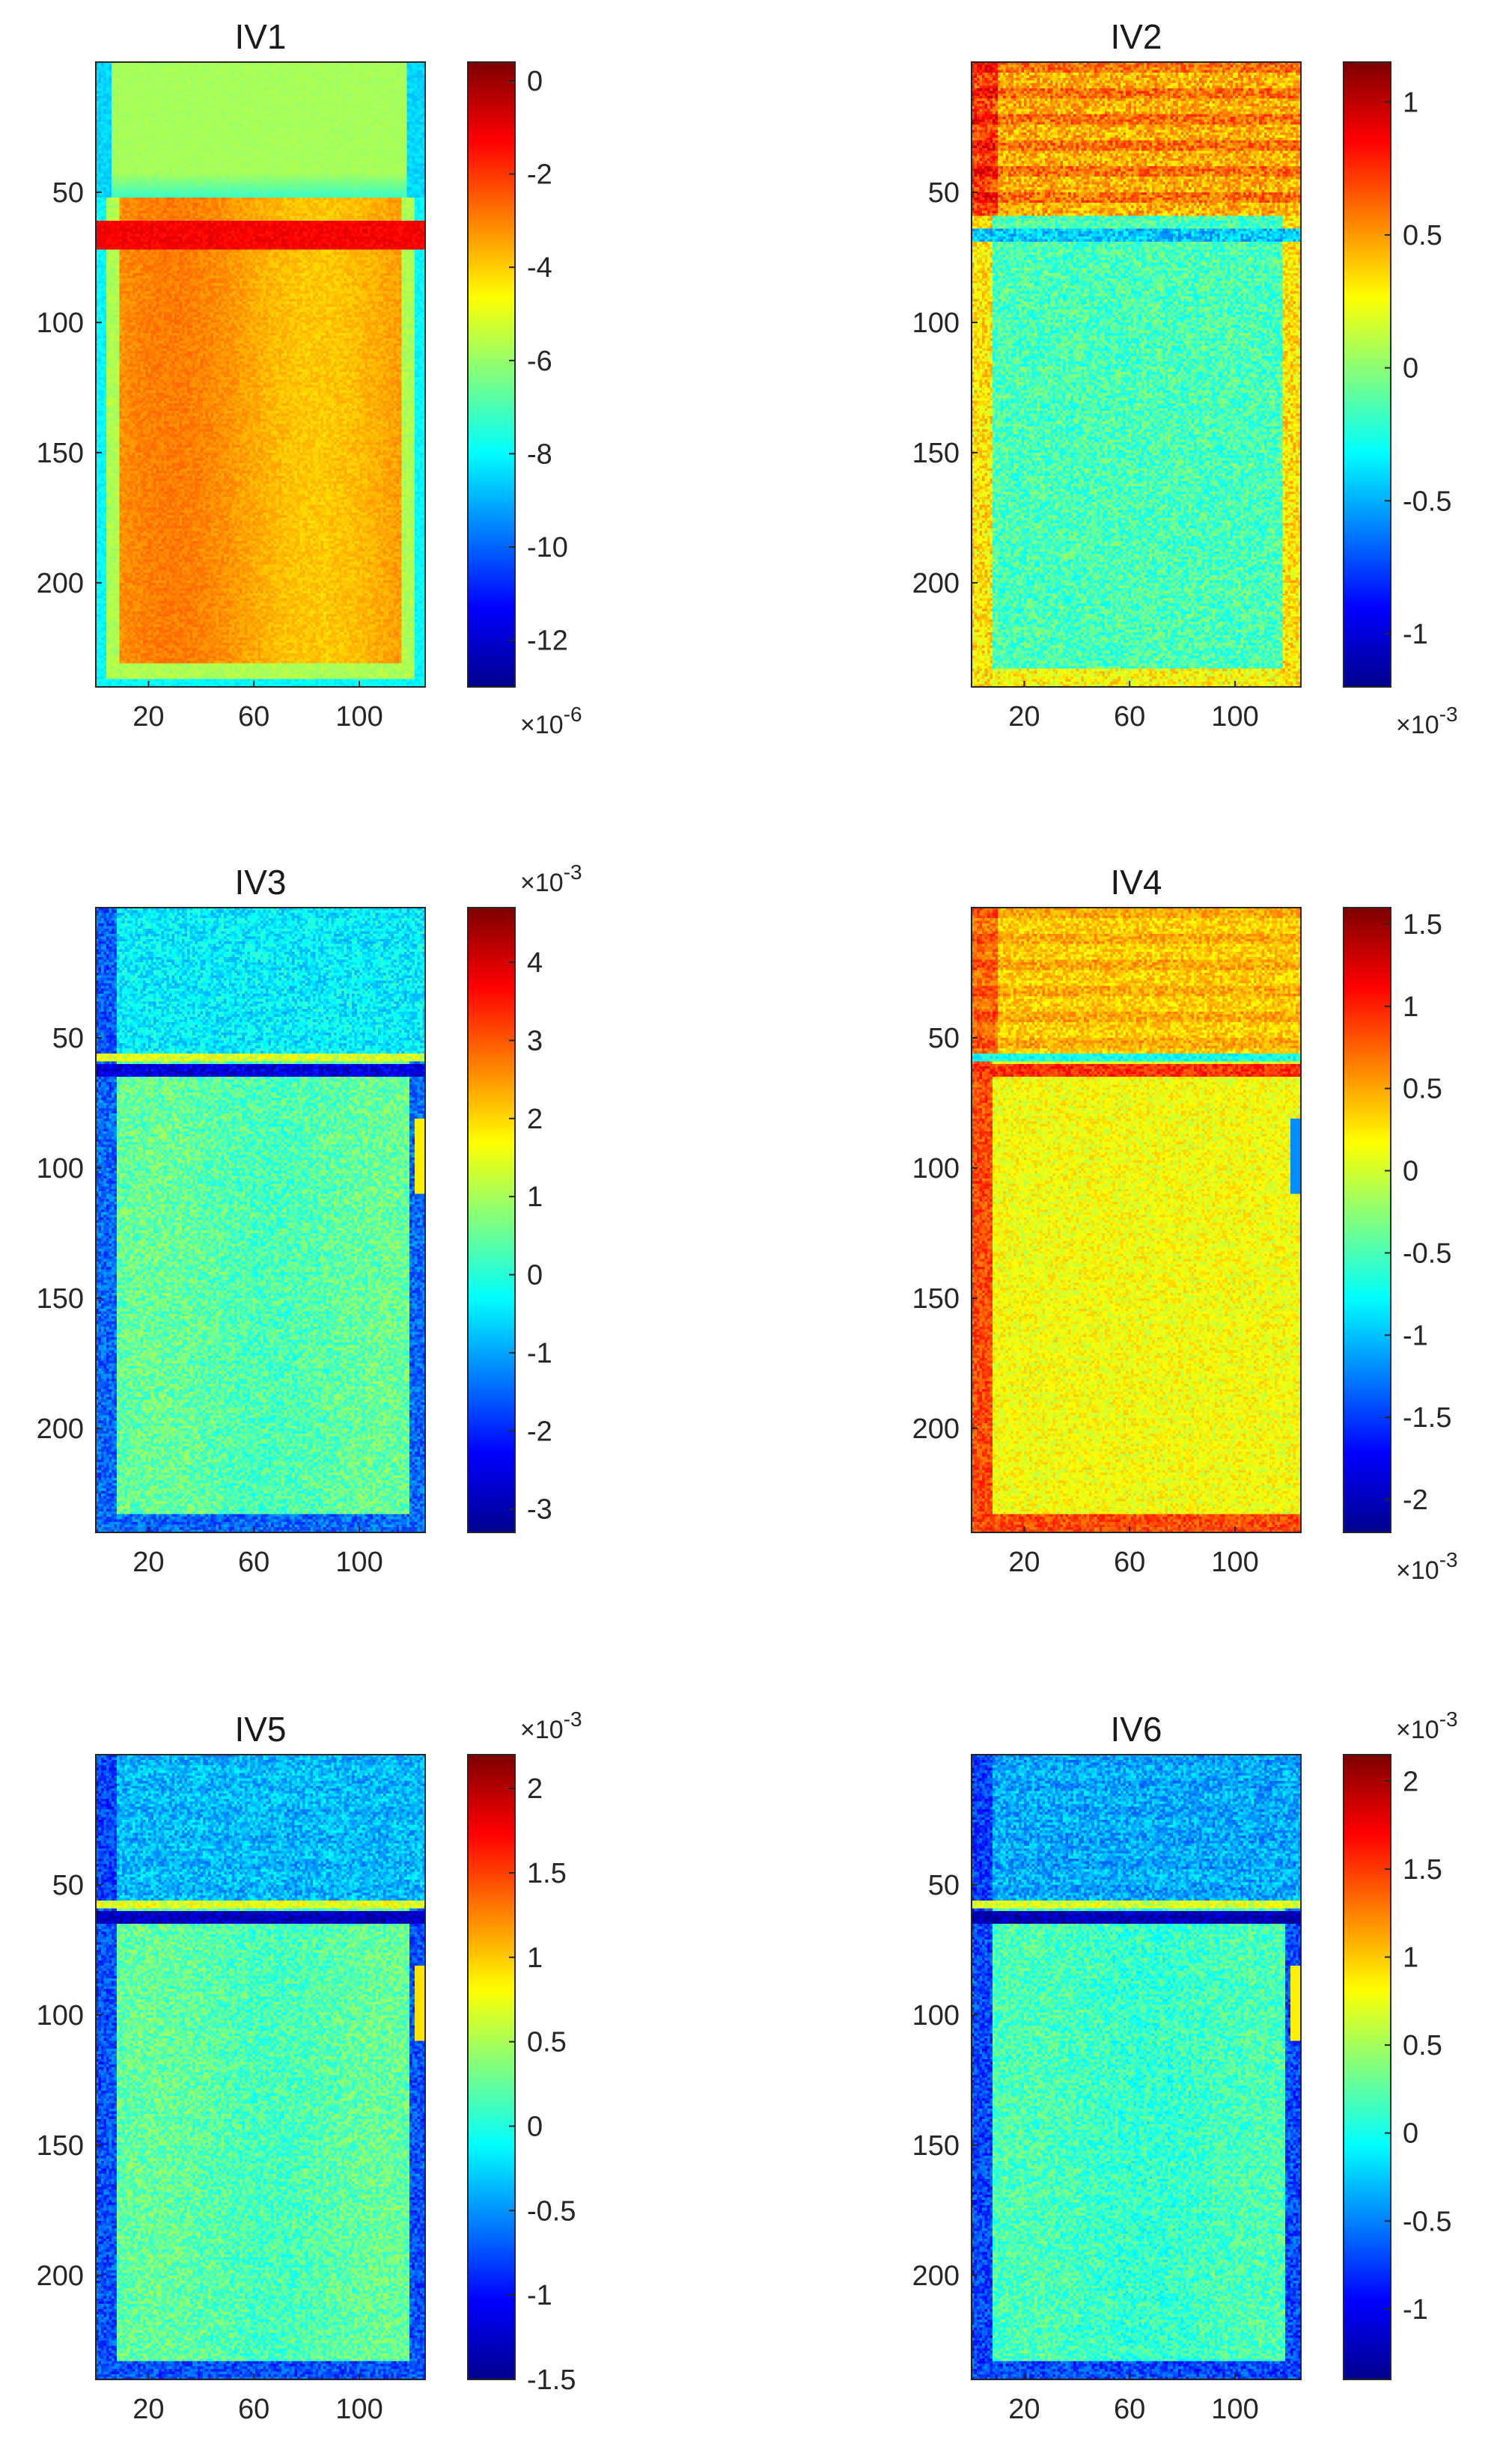 This screenshot has height=2464, width=1497. I want to click on colorbar-tick-label: -10, so click(547, 547).